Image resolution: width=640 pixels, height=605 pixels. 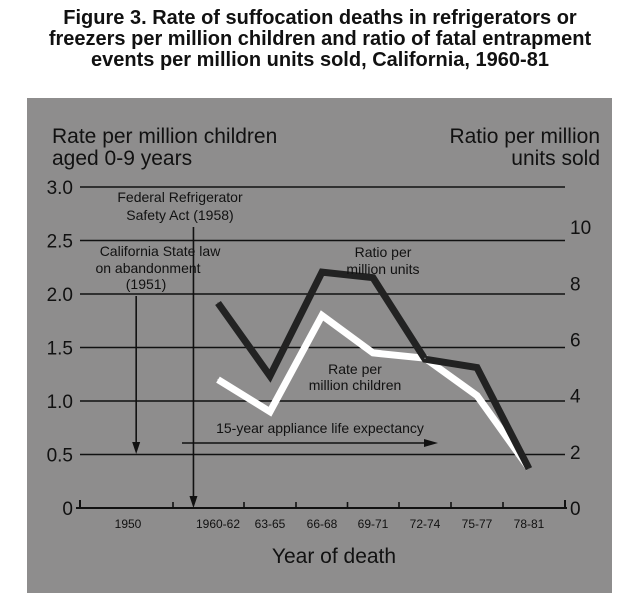 What do you see at coordinates (334, 556) in the screenshot?
I see `x-axis-title: Year of death` at bounding box center [334, 556].